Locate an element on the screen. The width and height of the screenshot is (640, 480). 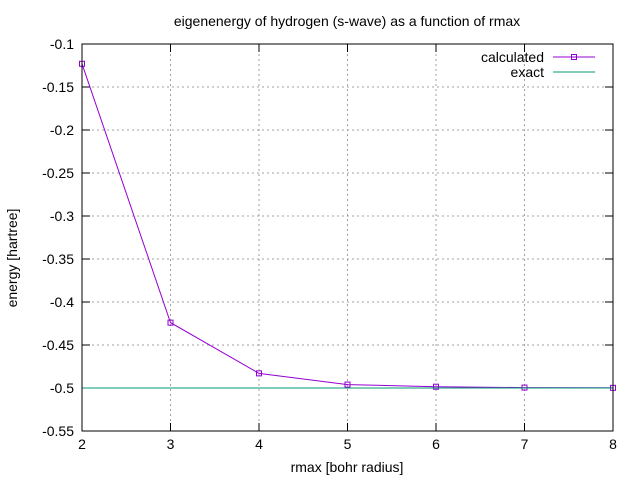
x-tick-label: 2 is located at coordinates (82, 444).